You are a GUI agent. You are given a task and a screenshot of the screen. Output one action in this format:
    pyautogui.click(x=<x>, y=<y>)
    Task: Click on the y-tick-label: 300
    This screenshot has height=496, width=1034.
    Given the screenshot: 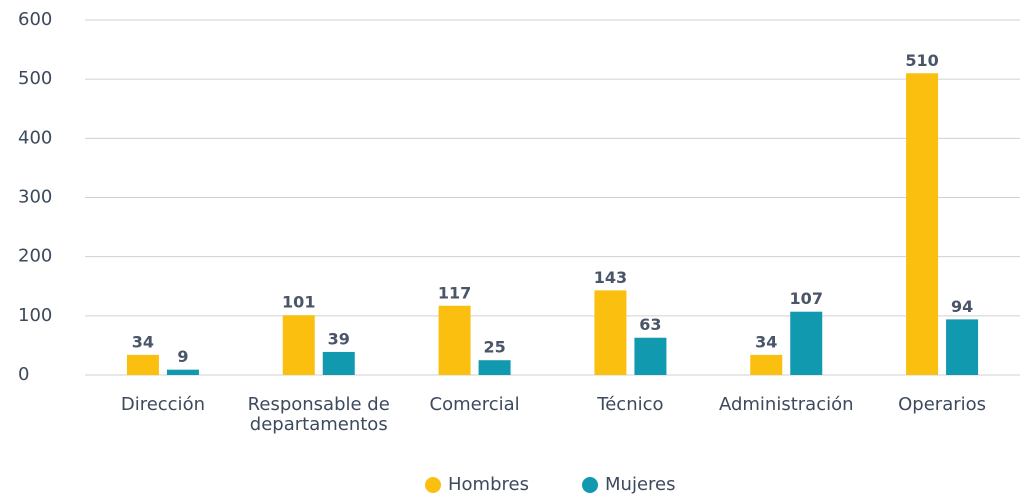 What is the action you would take?
    pyautogui.click(x=35, y=197)
    